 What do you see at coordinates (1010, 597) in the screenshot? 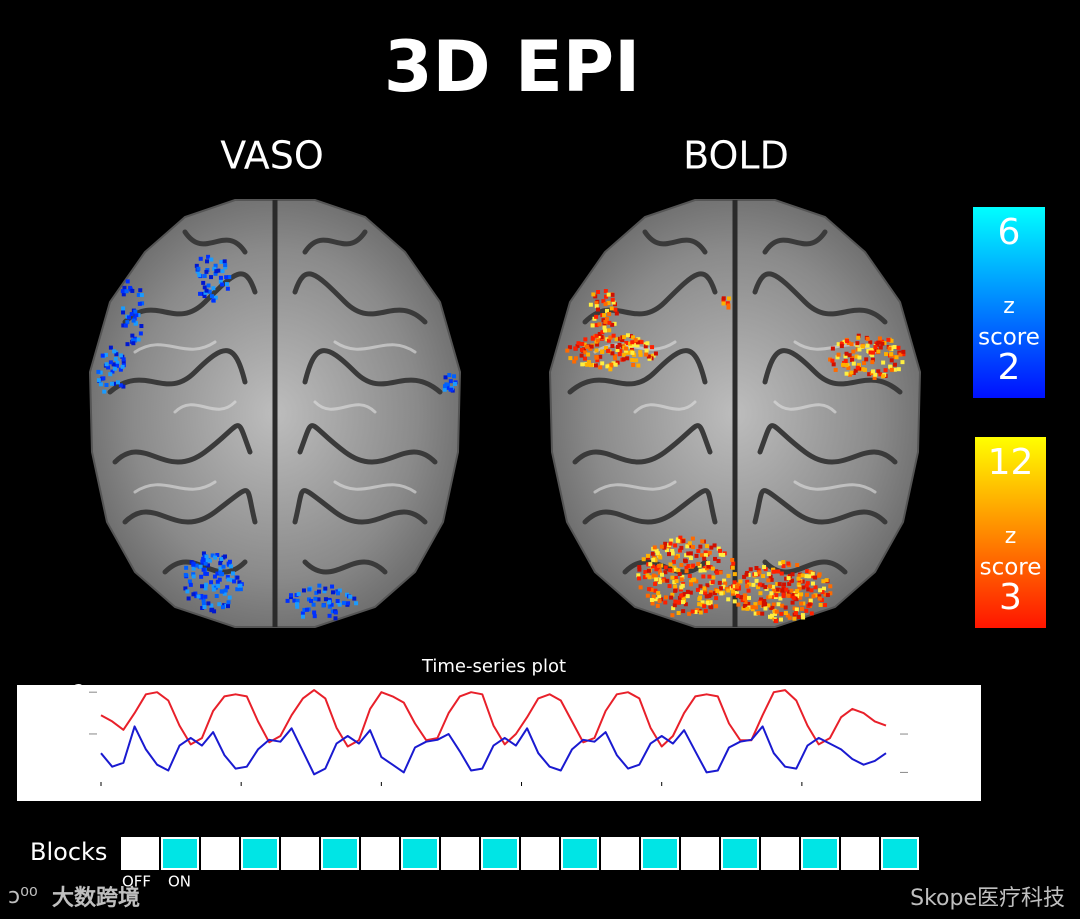
I see `colorbar-min: 3` at bounding box center [1010, 597].